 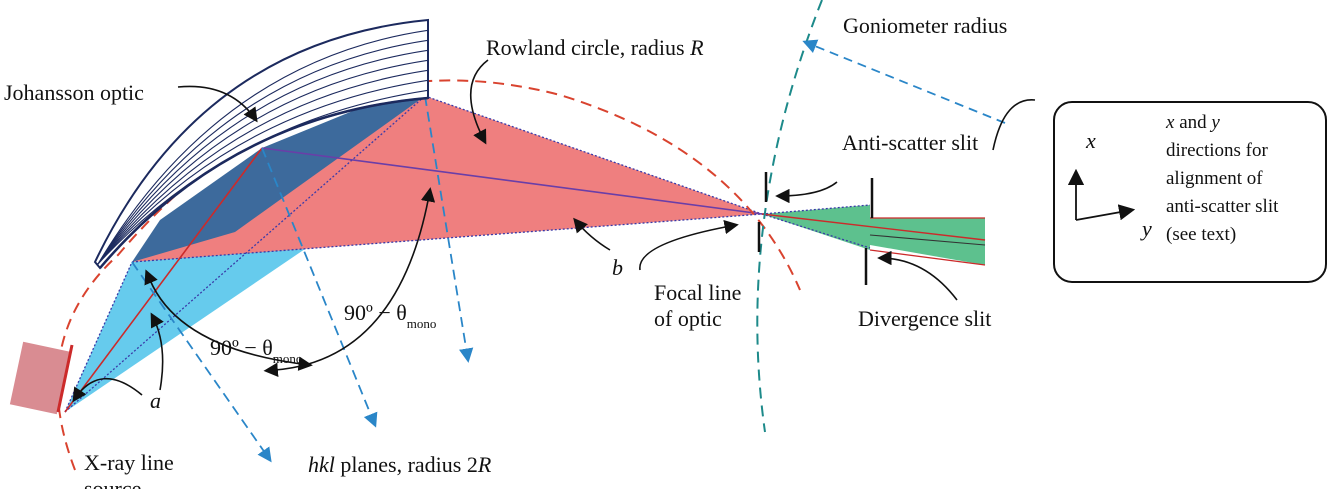 I want to click on xray-source, so click(x=40, y=378).